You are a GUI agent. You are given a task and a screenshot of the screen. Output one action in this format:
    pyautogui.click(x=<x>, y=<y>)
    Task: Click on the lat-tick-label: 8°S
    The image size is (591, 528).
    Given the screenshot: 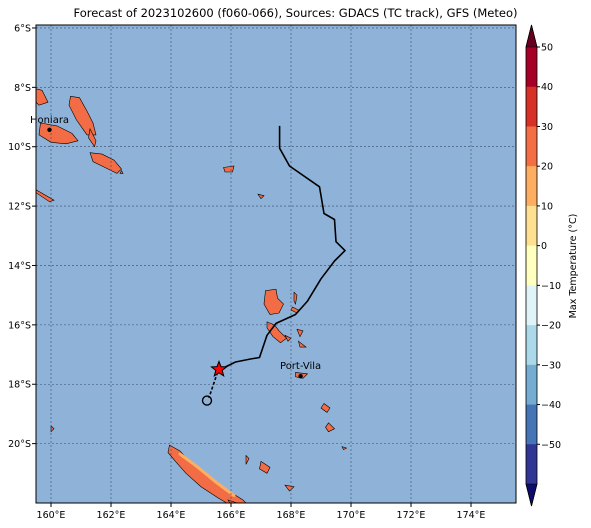 What is the action you would take?
    pyautogui.click(x=22, y=88)
    